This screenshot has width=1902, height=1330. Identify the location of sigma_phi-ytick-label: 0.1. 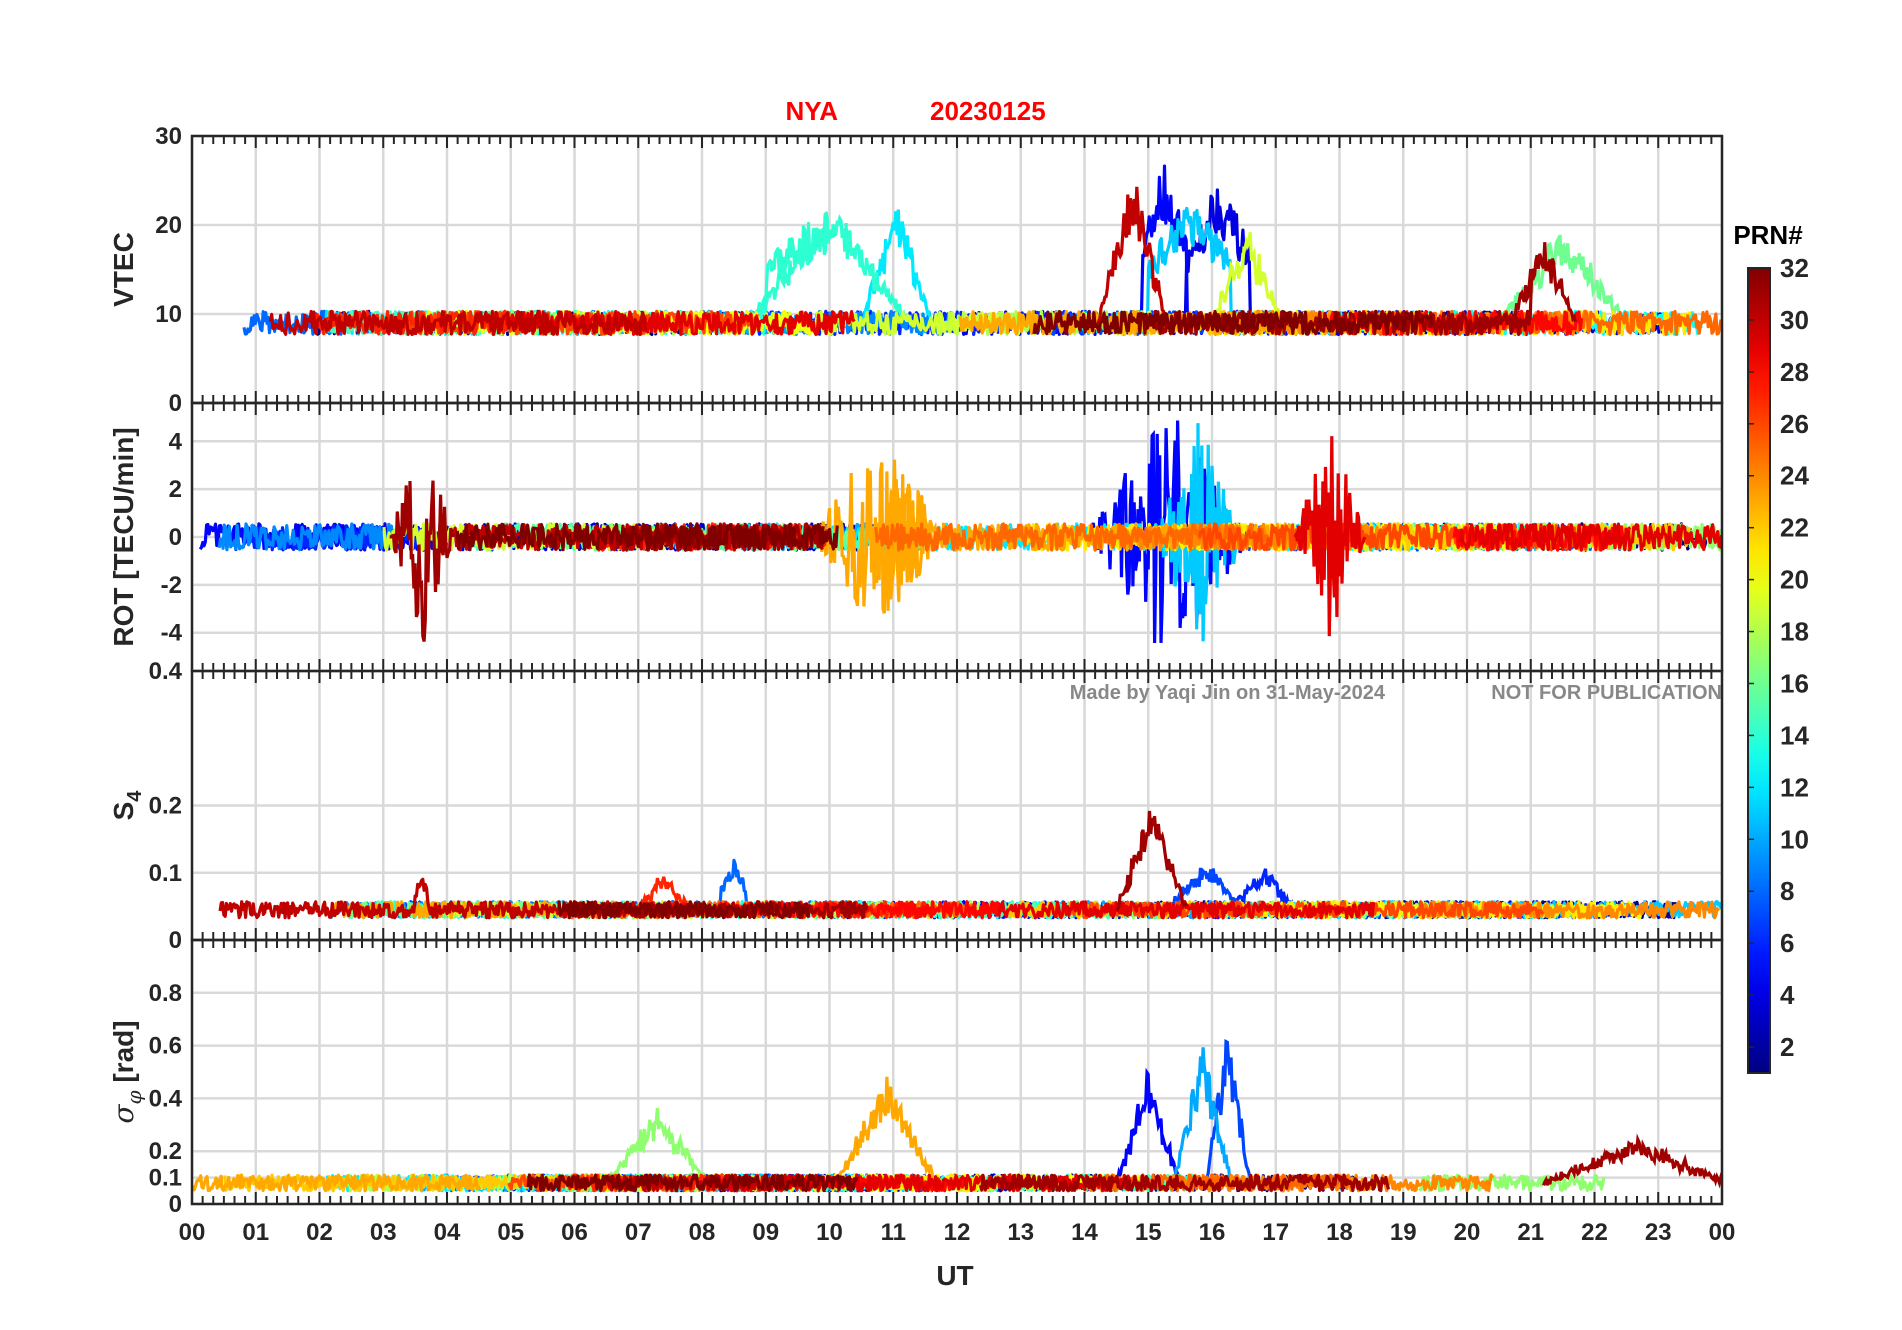
(165, 1178).